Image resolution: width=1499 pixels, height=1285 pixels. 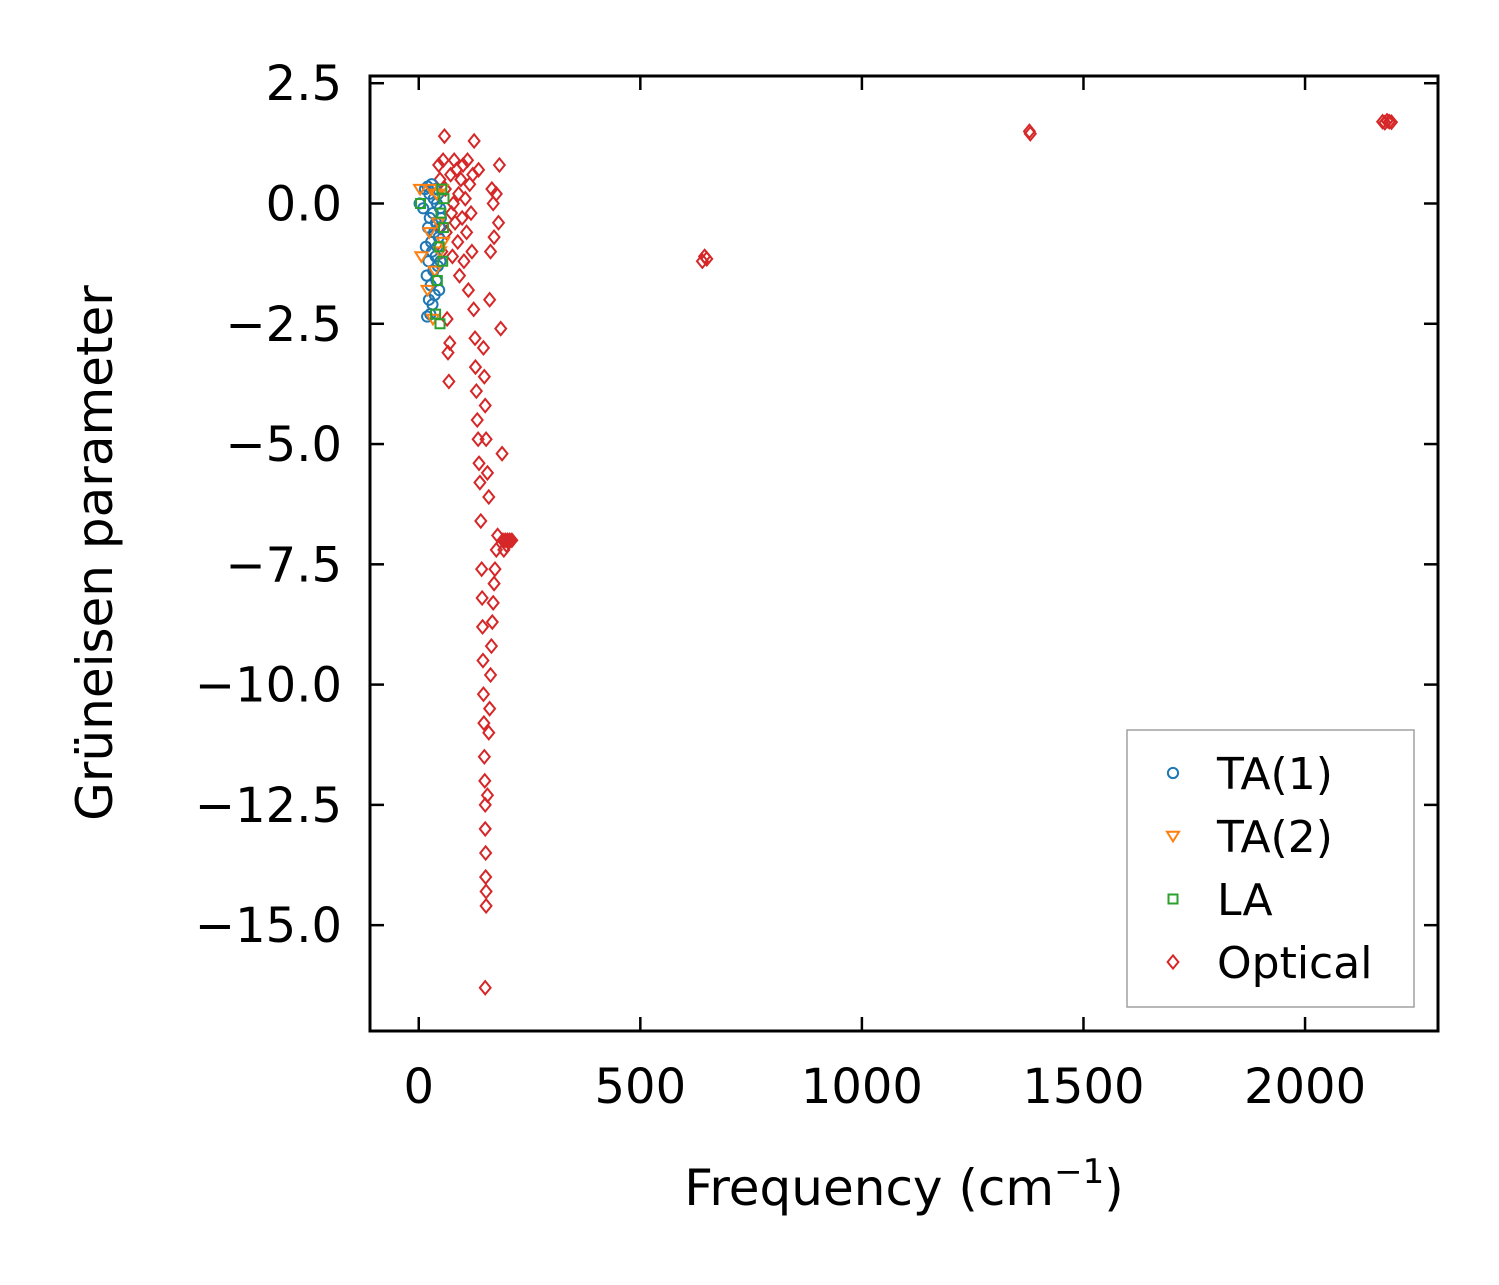 What do you see at coordinates (418, 1087) in the screenshot?
I see `x-tick-label: 0` at bounding box center [418, 1087].